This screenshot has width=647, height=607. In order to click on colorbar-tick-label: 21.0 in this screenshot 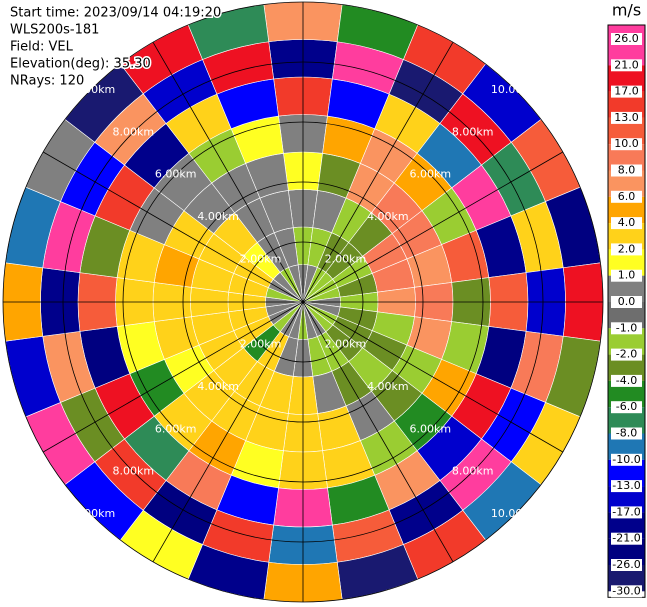, I will do `click(626, 64)`.